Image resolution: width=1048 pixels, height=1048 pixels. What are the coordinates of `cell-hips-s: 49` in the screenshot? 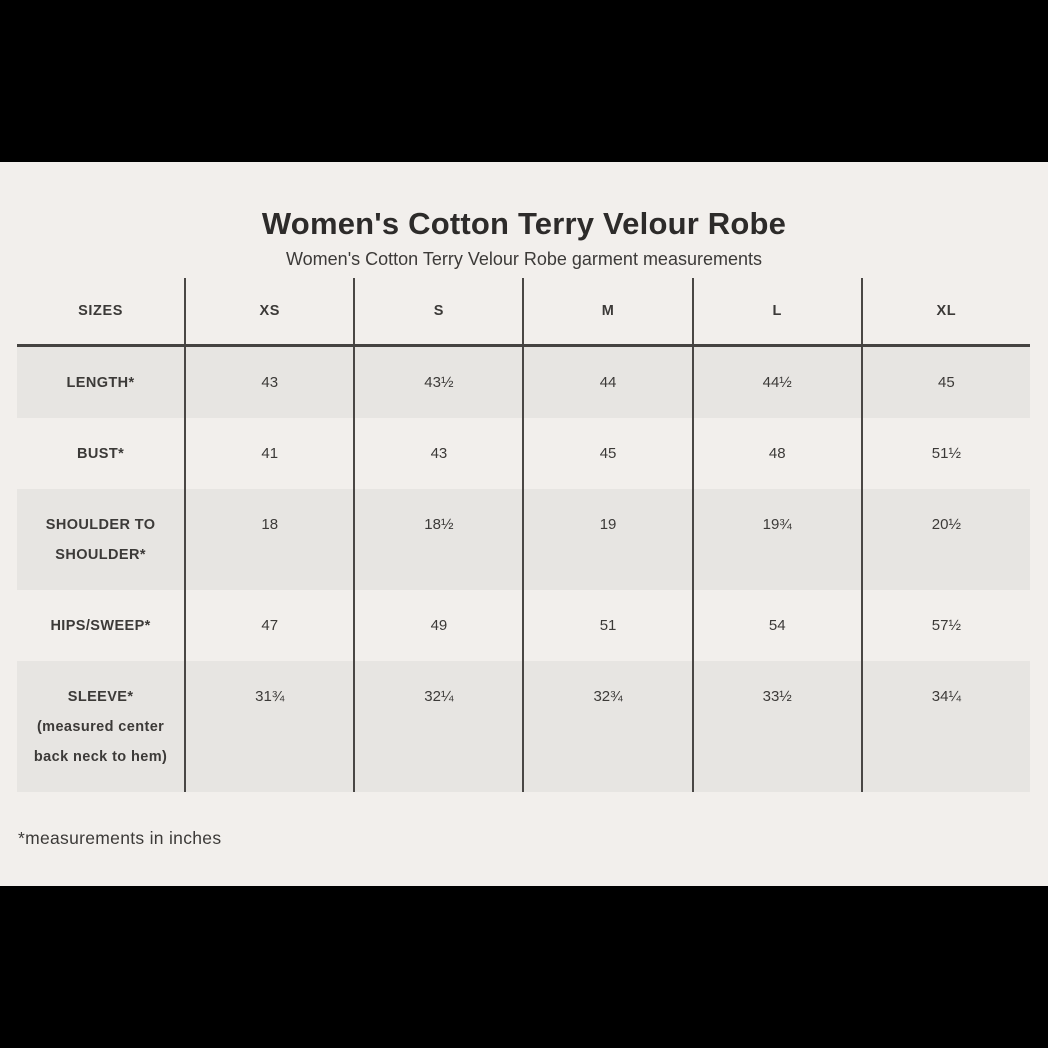 It's located at (439, 625).